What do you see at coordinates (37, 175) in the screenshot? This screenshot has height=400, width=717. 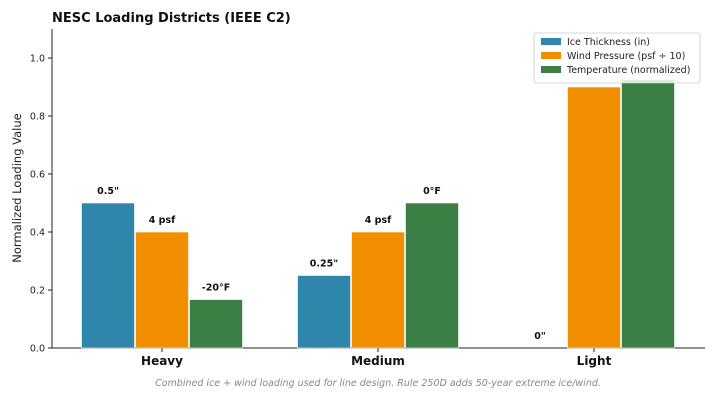 I see `y-tick-label: 0.6` at bounding box center [37, 175].